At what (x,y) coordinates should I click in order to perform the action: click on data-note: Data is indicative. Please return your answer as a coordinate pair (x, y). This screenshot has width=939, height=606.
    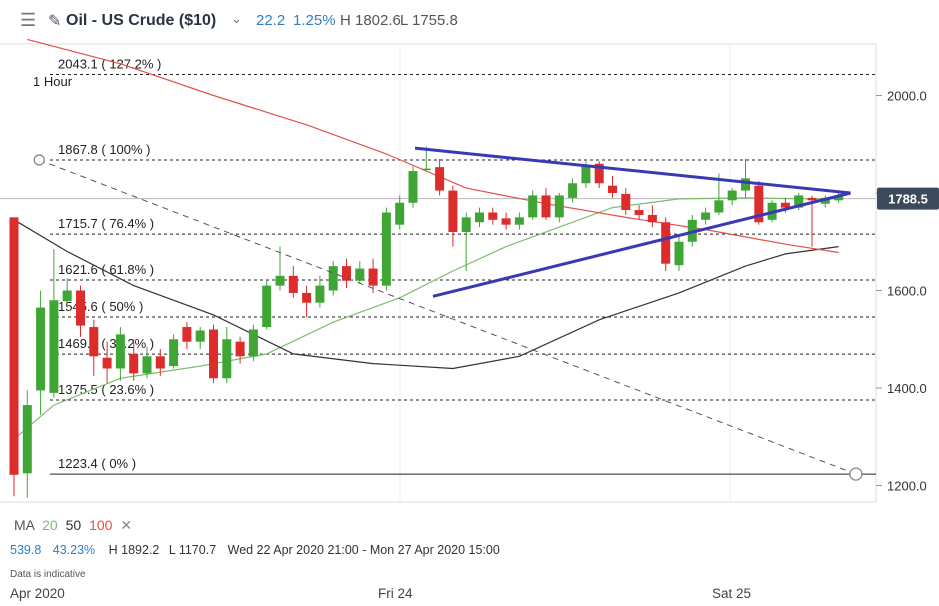
    Looking at the image, I should click on (48, 574).